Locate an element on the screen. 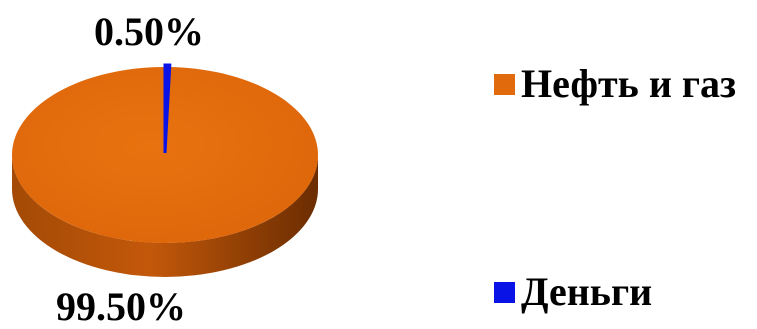  legend-swatch-oil-gas is located at coordinates (504, 84).